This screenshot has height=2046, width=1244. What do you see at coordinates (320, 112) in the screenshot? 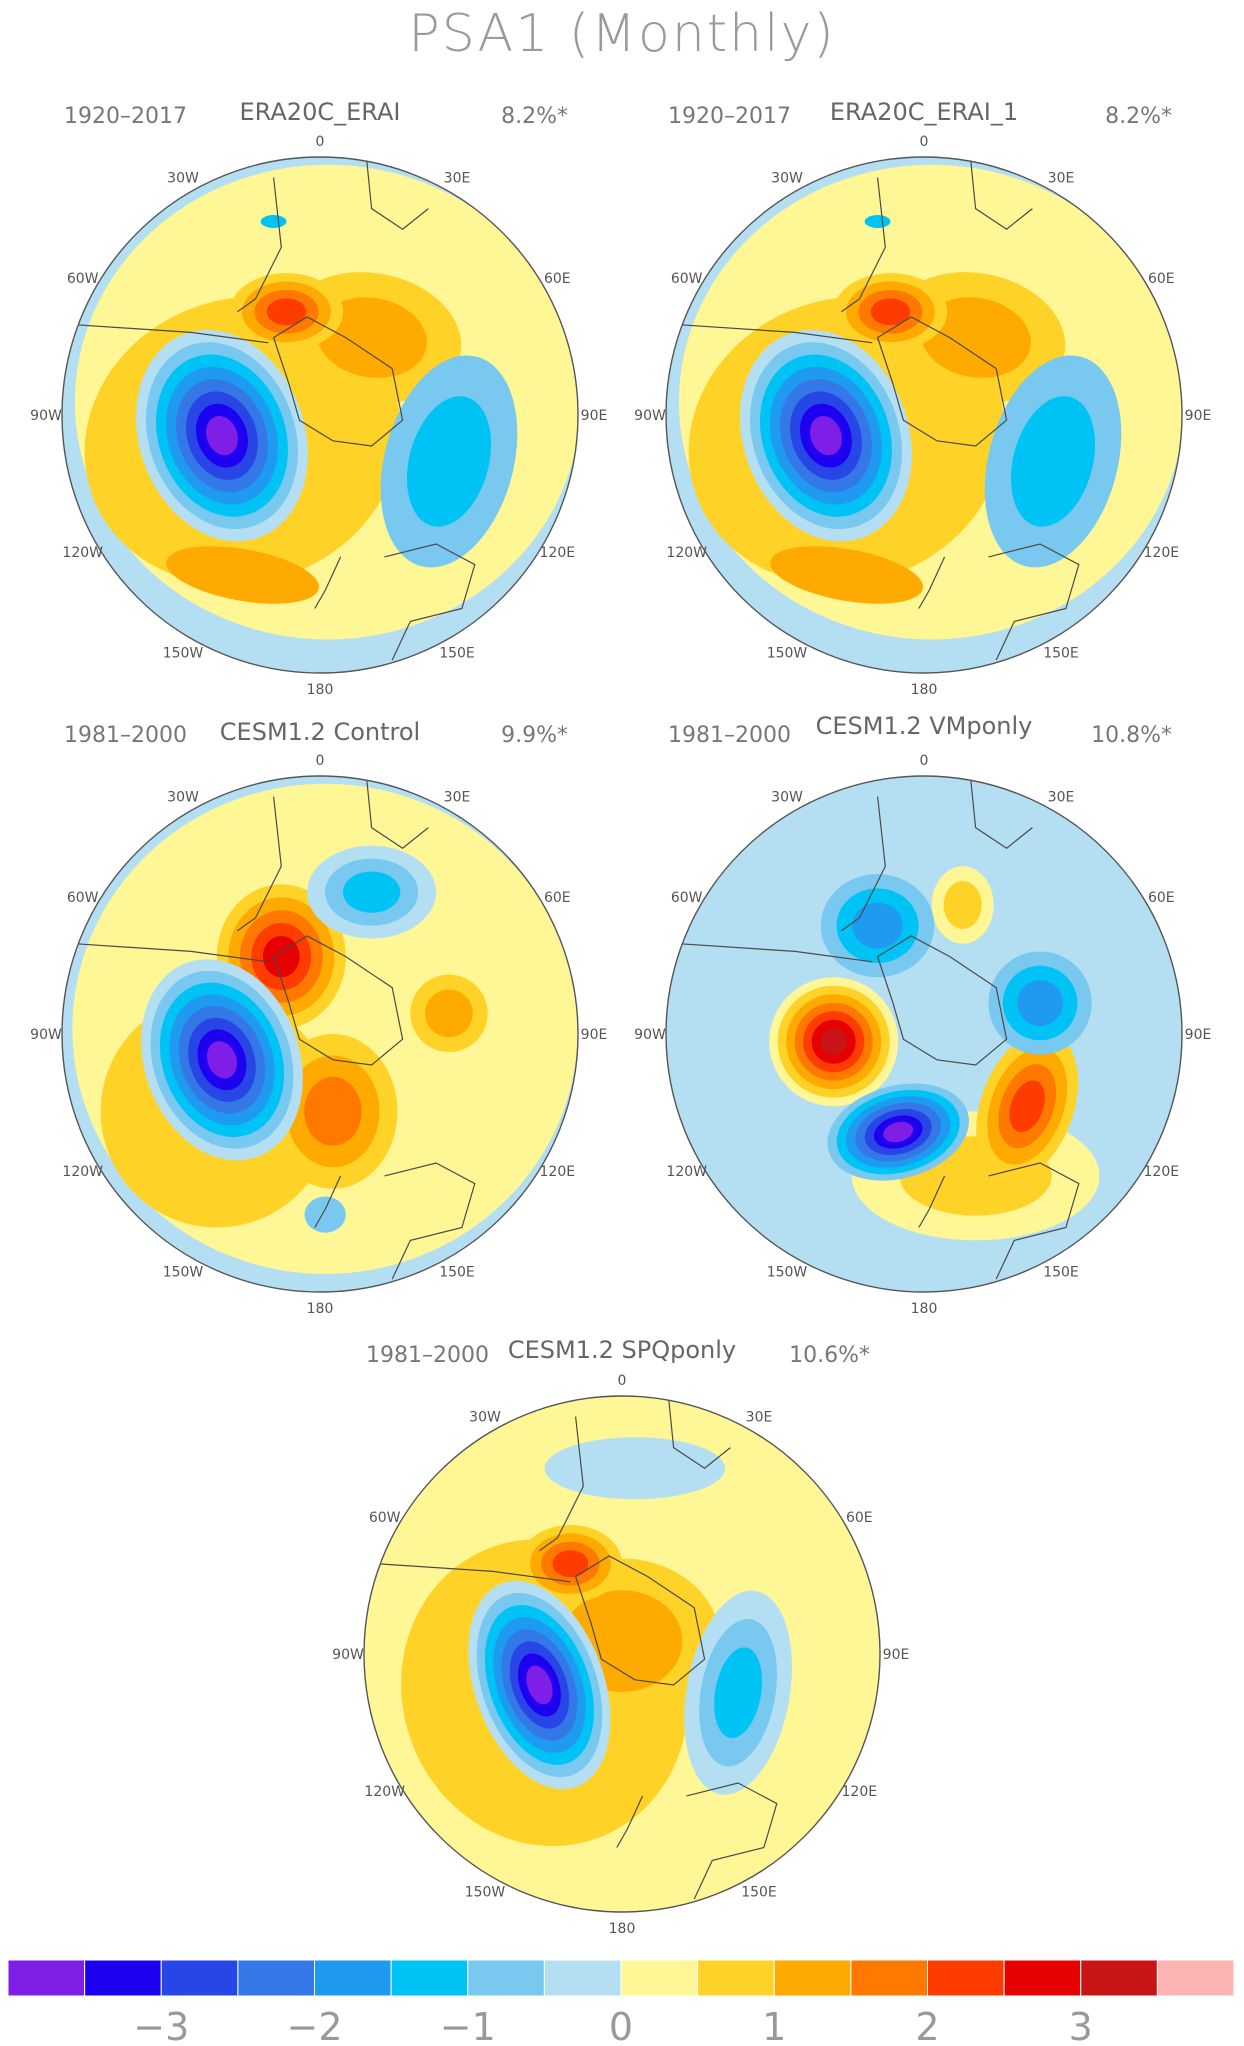
I see `panel-title: ERA20C_ERAI` at bounding box center [320, 112].